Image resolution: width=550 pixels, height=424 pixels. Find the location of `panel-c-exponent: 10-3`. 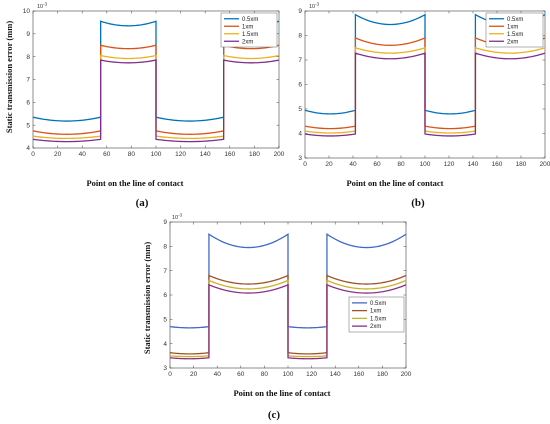

panel-c-exponent: 10-3 is located at coordinates (177, 217).